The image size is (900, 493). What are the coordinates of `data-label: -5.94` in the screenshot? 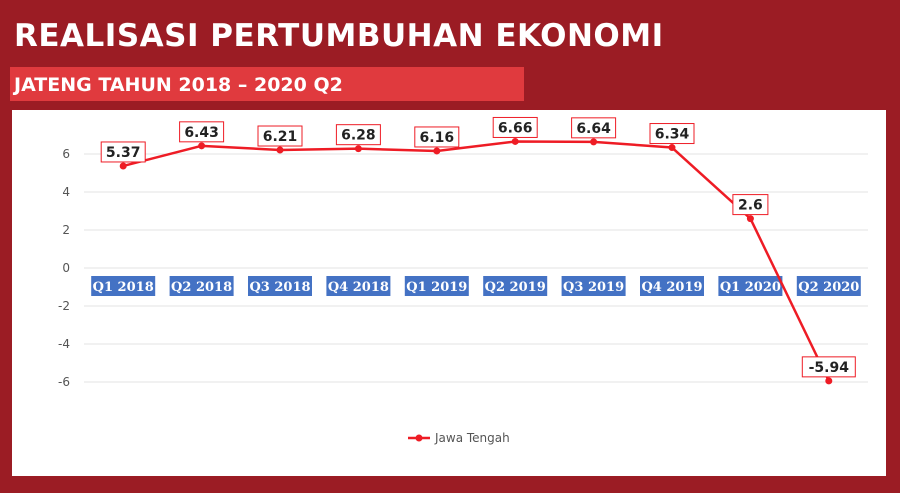 It's located at (829, 368).